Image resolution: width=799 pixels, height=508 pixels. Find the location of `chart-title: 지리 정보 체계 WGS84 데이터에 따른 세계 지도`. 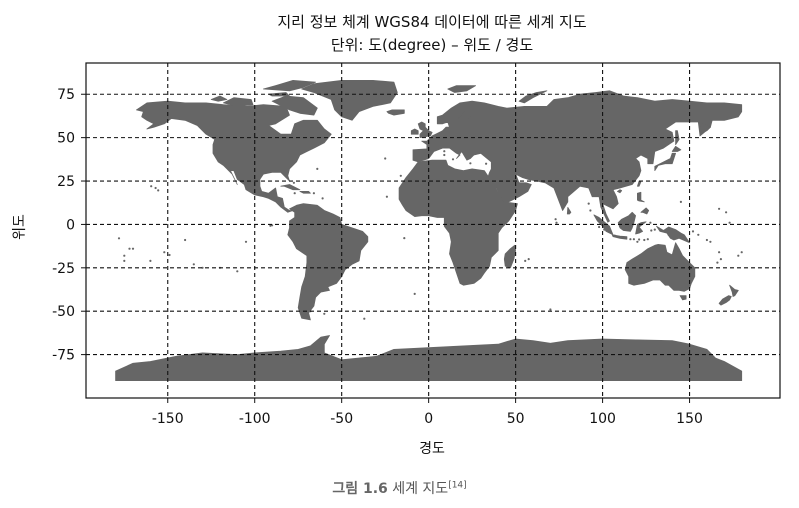

chart-title: 지리 정보 체계 WGS84 데이터에 따른 세계 지도 is located at coordinates (431, 22).